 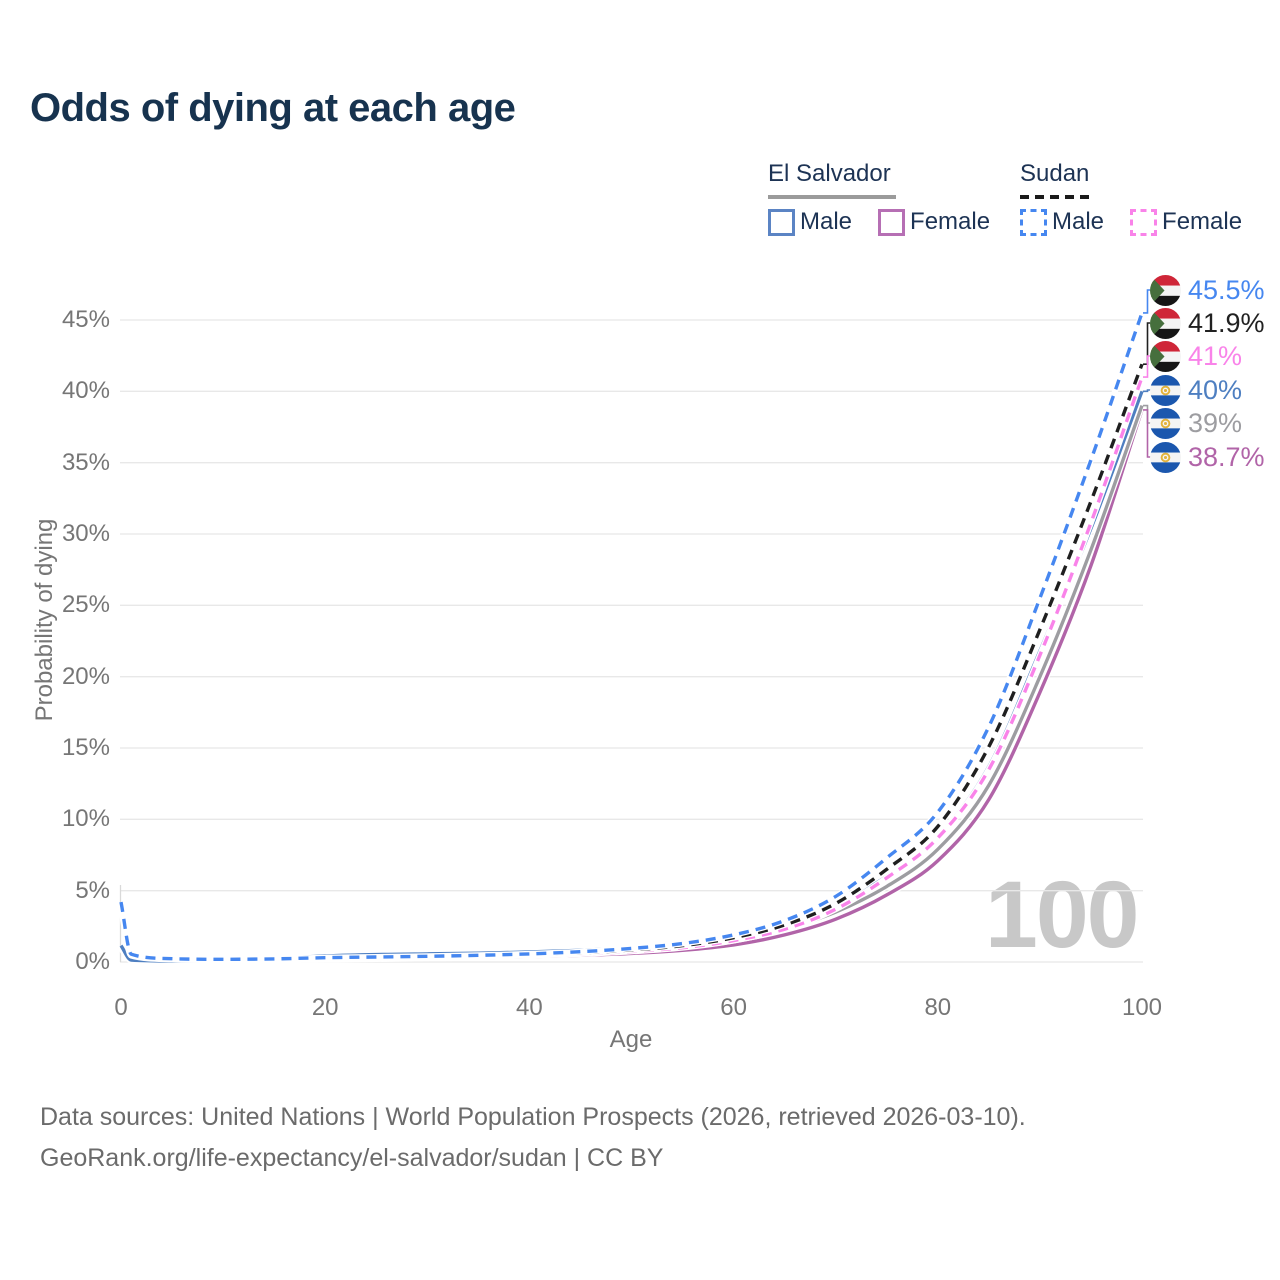 What do you see at coordinates (832, 197) in the screenshot?
I see `el-salvador-line-style-swatch` at bounding box center [832, 197].